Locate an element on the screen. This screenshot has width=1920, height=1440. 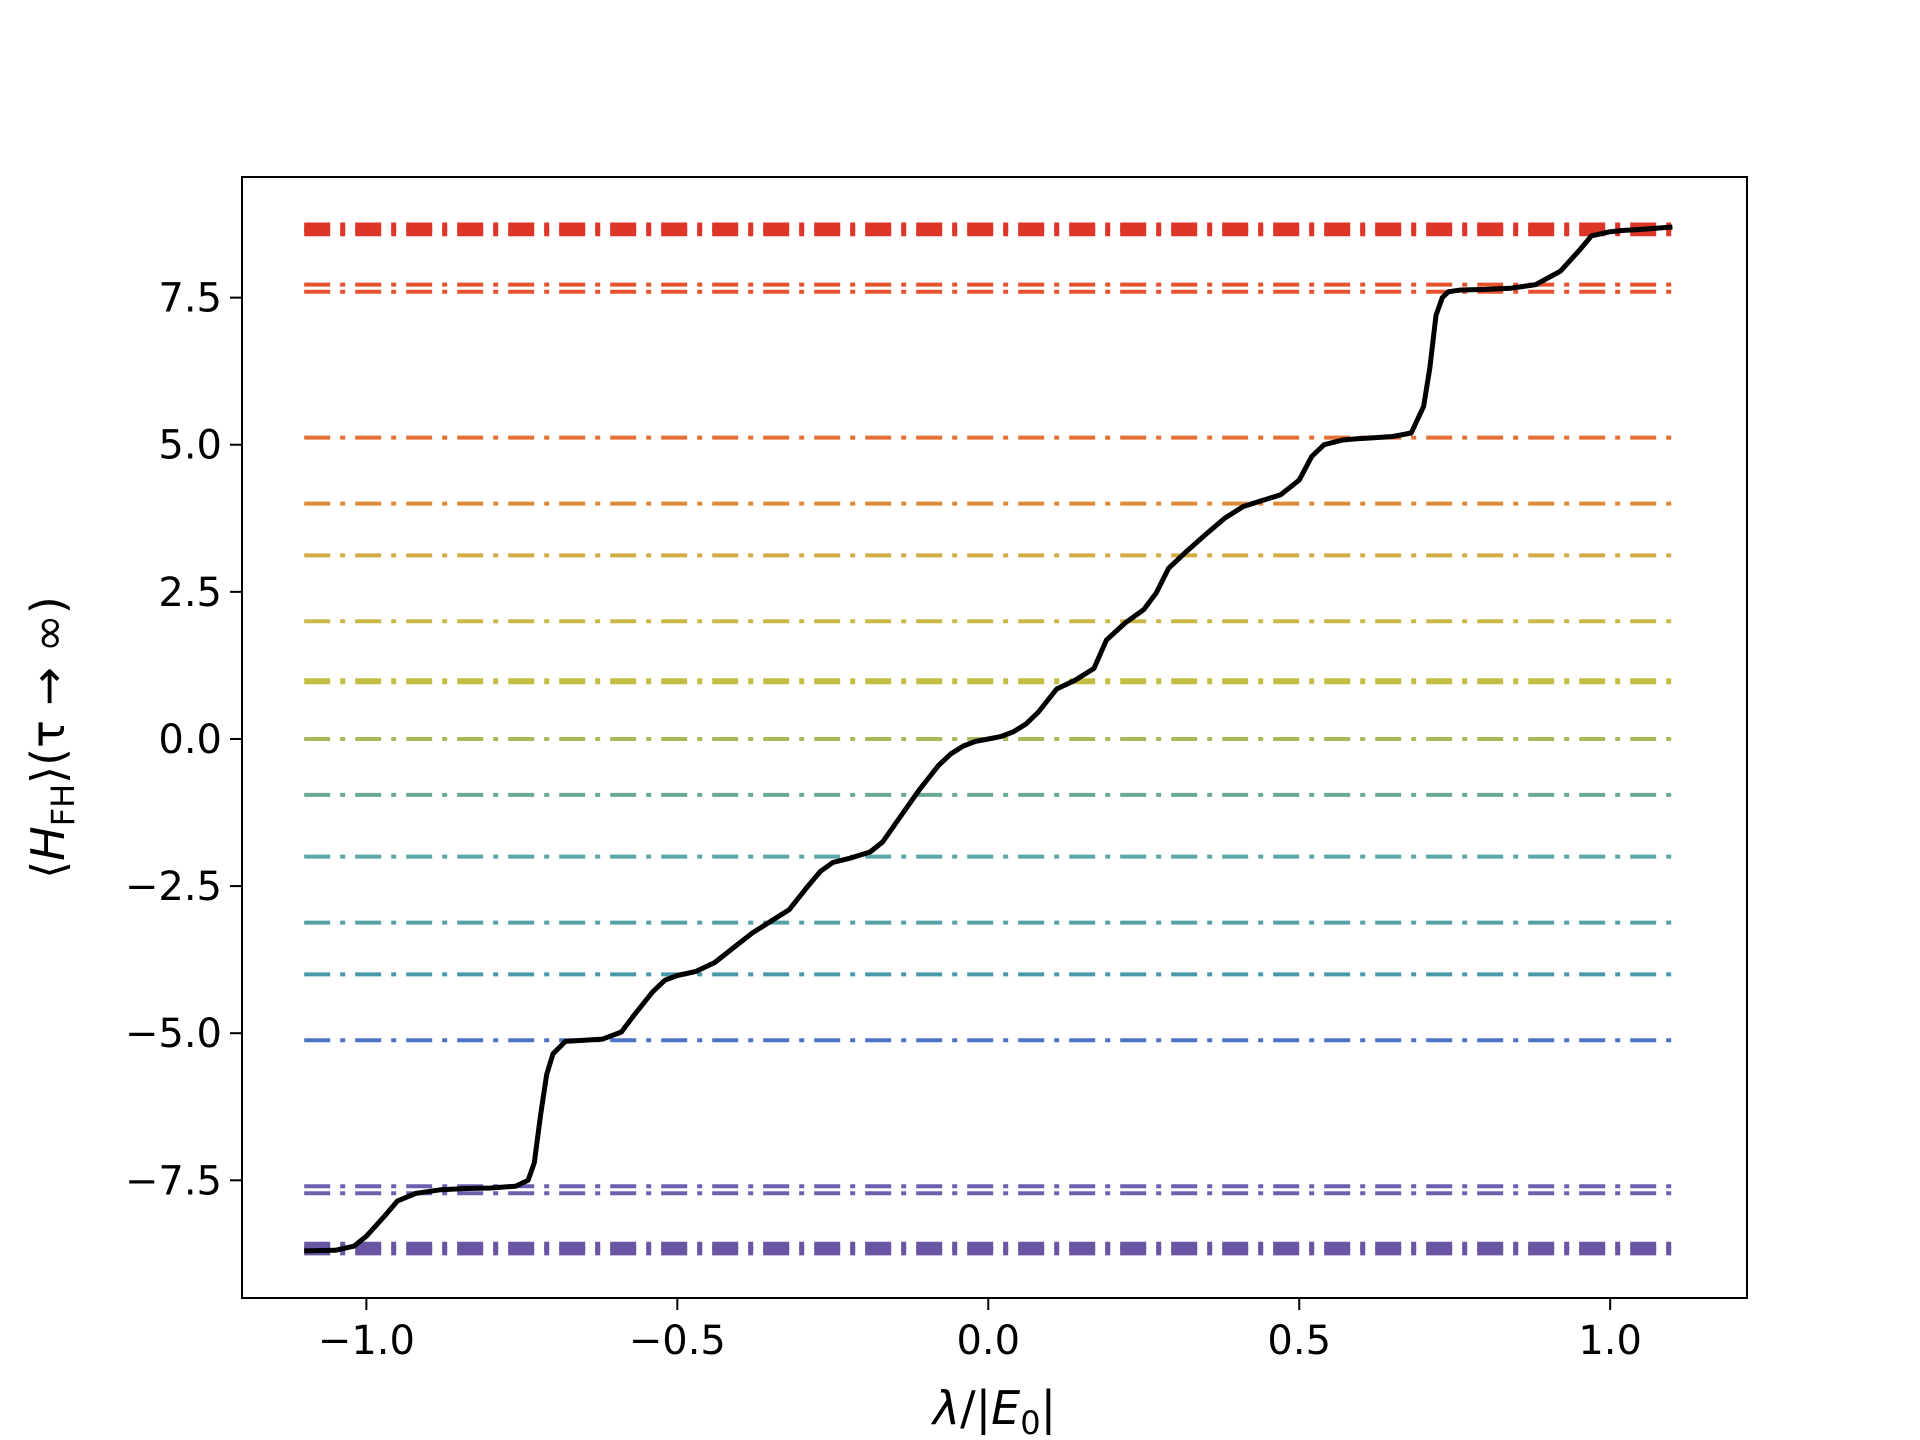
x-axis: −1.0 −0.5 0.0 0.5 1.0 is located at coordinates (980, 1331).